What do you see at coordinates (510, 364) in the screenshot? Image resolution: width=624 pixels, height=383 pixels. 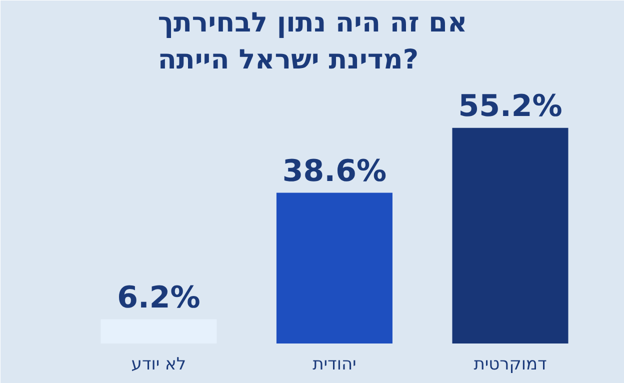 I see `x-tick-label: דמוקרטית` at bounding box center [510, 364].